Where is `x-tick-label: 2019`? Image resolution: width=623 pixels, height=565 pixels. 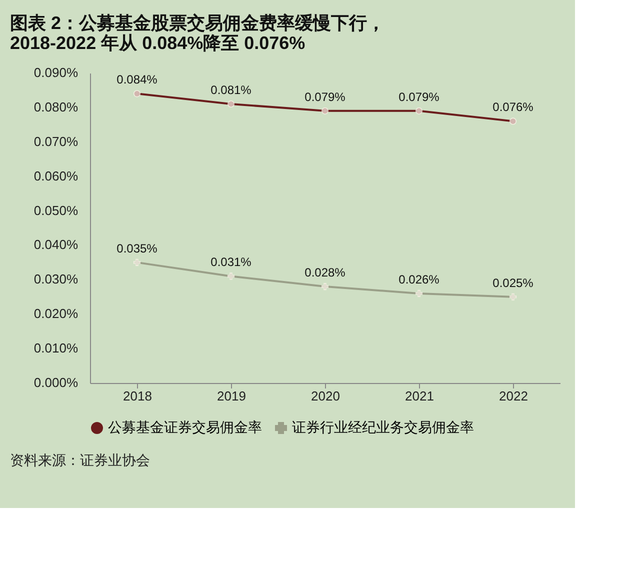
x-tick-label: 2019 is located at coordinates (231, 396).